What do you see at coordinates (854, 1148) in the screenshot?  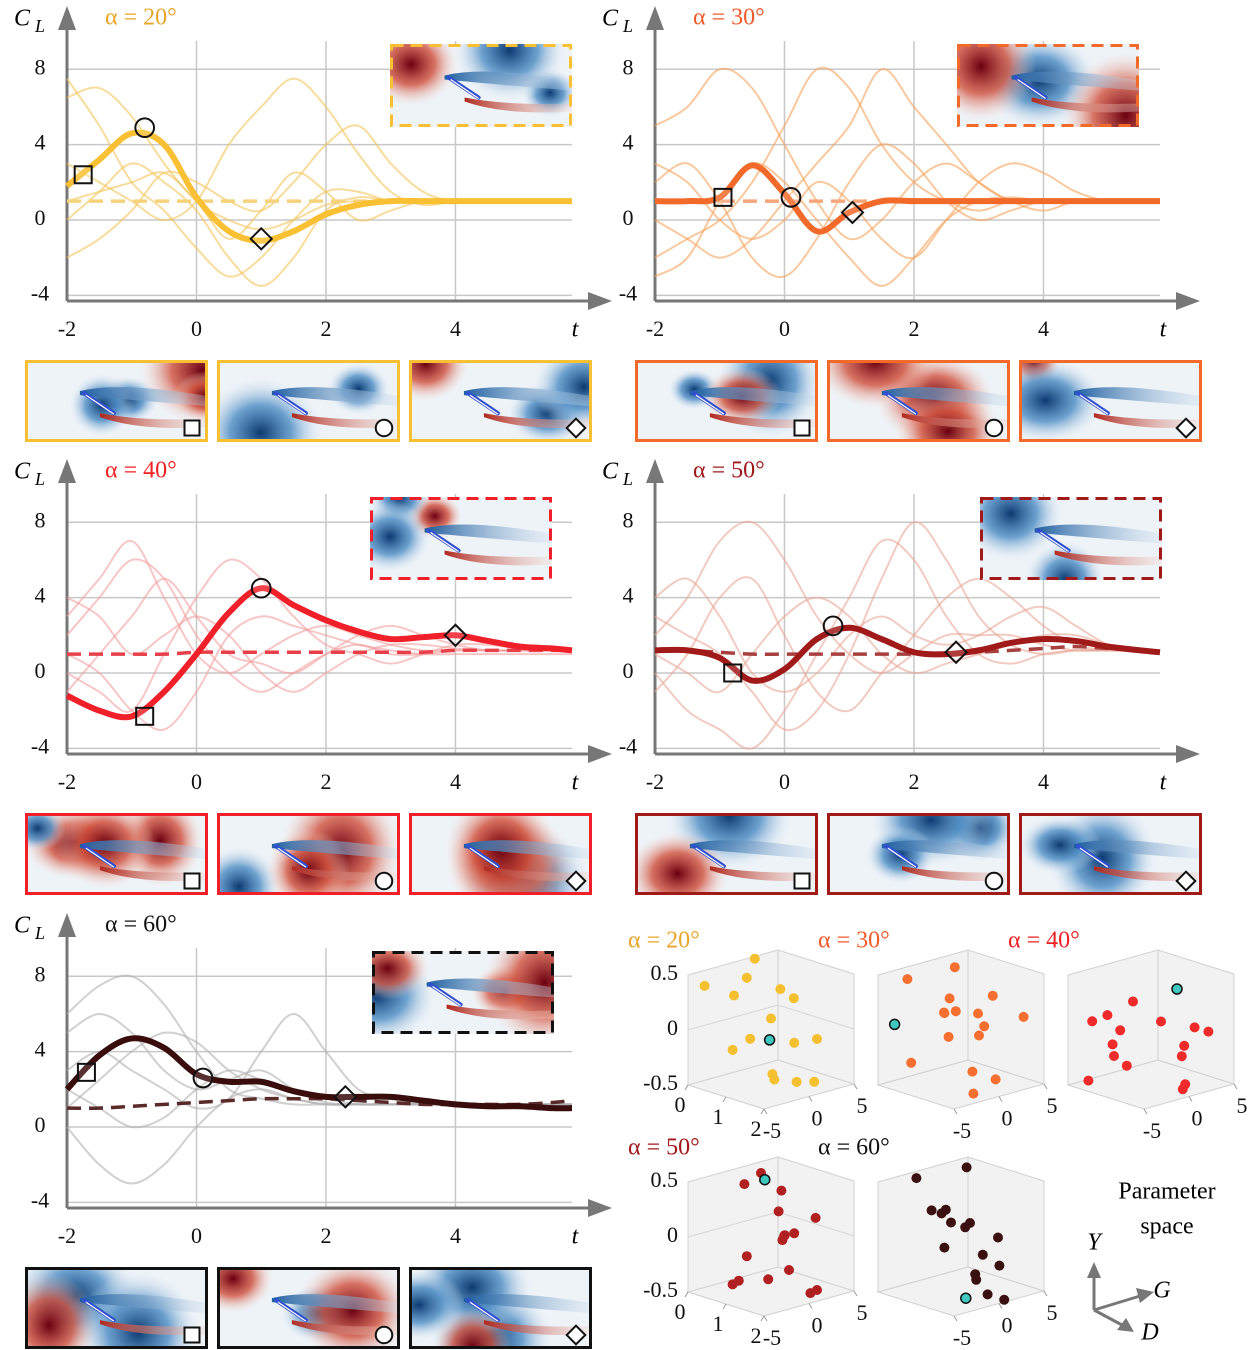 I see `panel-title: α = 60°` at bounding box center [854, 1148].